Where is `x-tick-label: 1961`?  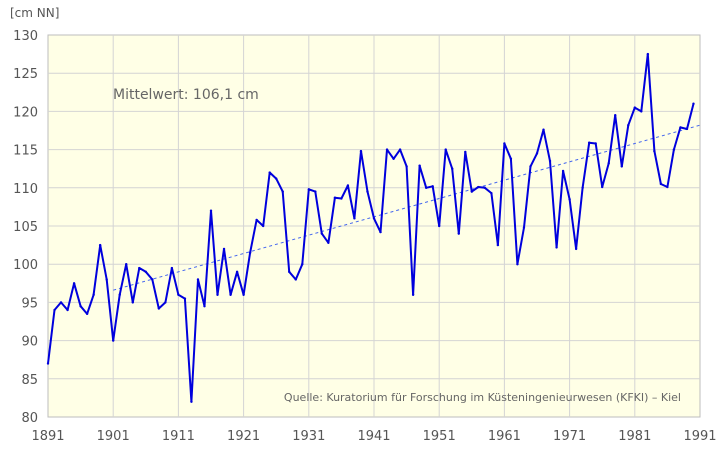 x-tick-label: 1961 is located at coordinates (504, 436).